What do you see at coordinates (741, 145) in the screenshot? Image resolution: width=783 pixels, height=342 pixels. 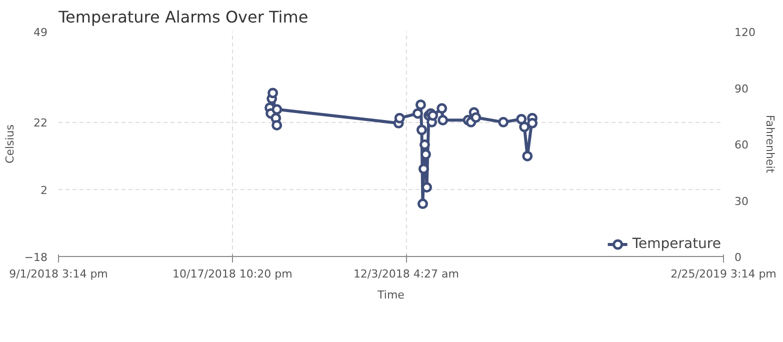 I see `y2-tick-label: 60` at bounding box center [741, 145].